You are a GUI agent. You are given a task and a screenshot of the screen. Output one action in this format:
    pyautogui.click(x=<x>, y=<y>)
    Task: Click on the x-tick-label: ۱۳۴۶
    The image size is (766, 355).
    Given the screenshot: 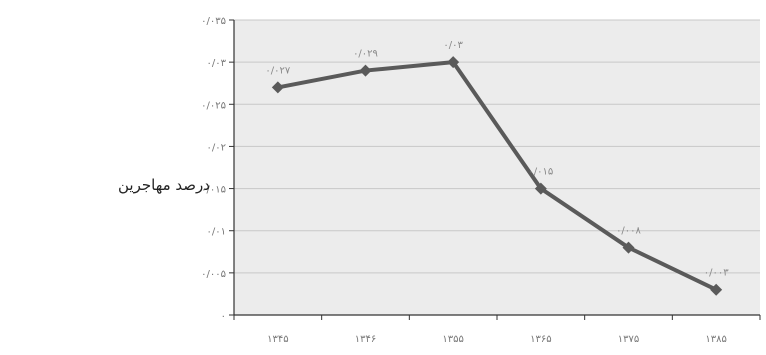 What is the action you would take?
    pyautogui.click(x=365, y=339)
    